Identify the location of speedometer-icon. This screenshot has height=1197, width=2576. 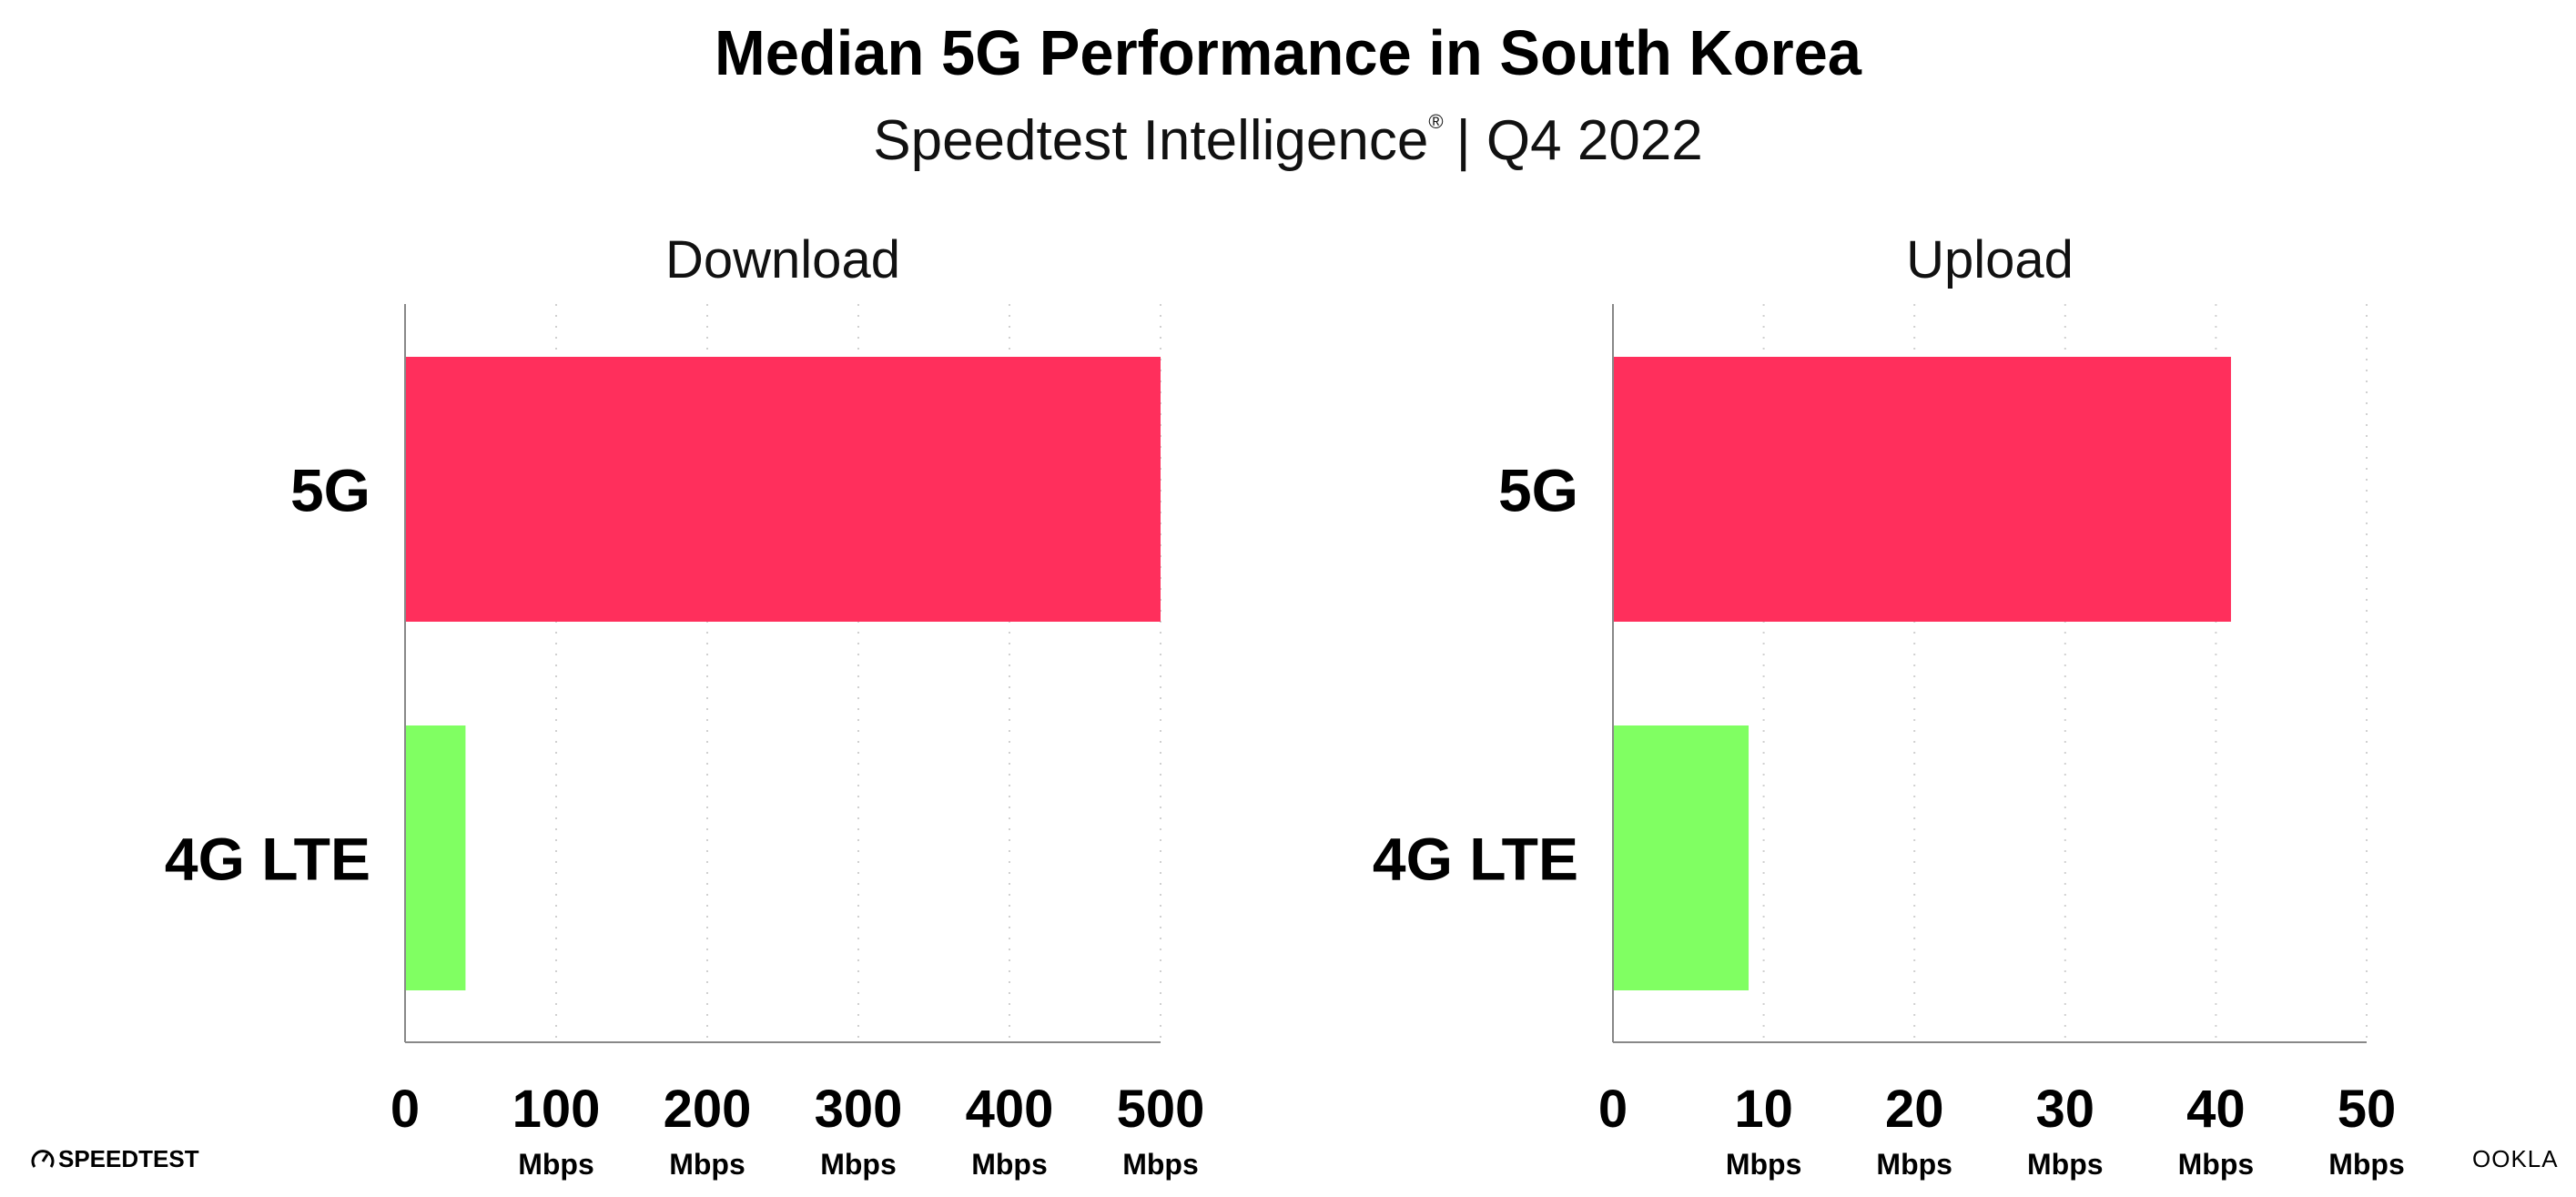
(43, 1159).